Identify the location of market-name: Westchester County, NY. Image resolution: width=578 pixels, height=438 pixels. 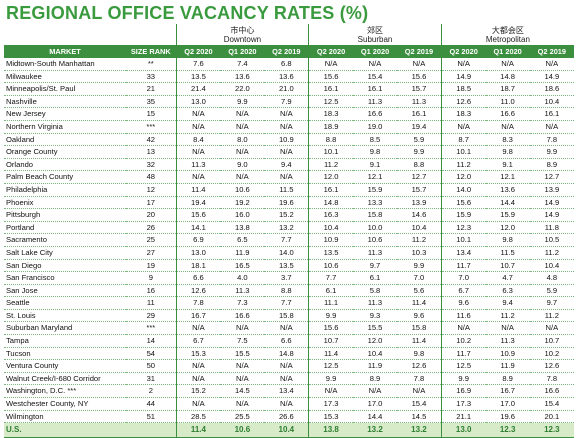
(65, 404).